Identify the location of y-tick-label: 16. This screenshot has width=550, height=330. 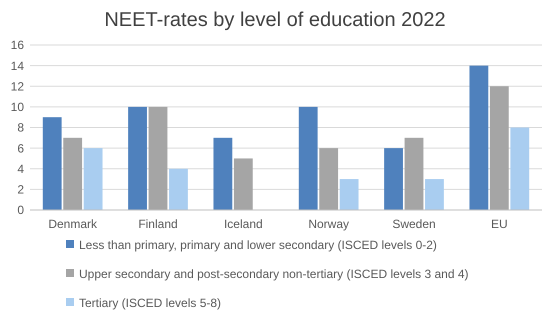
(17, 45).